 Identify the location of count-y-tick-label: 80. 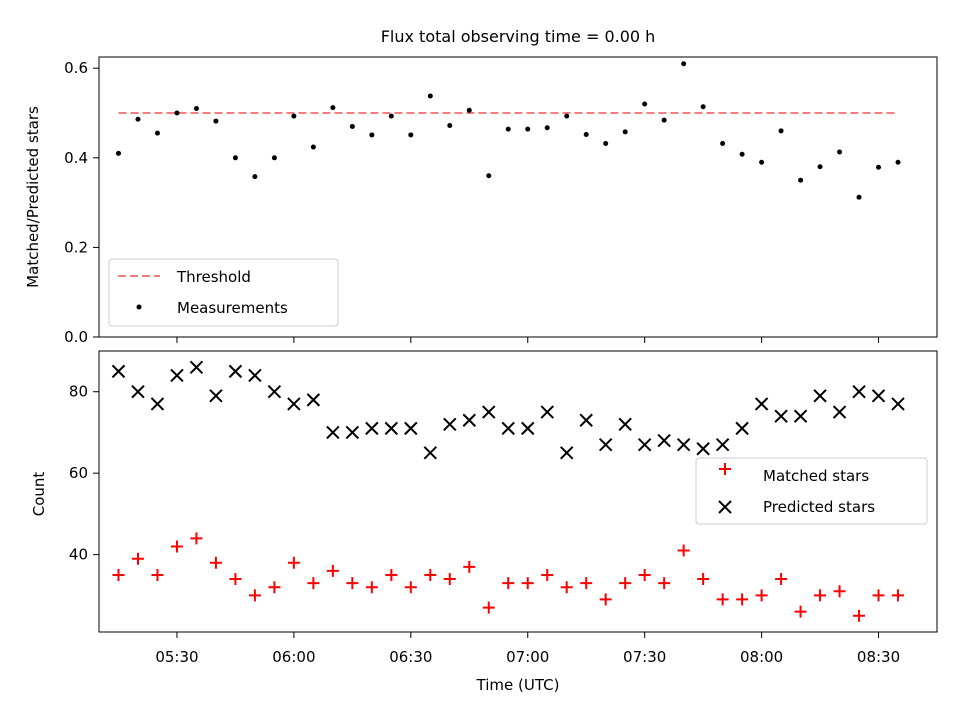
(78, 392).